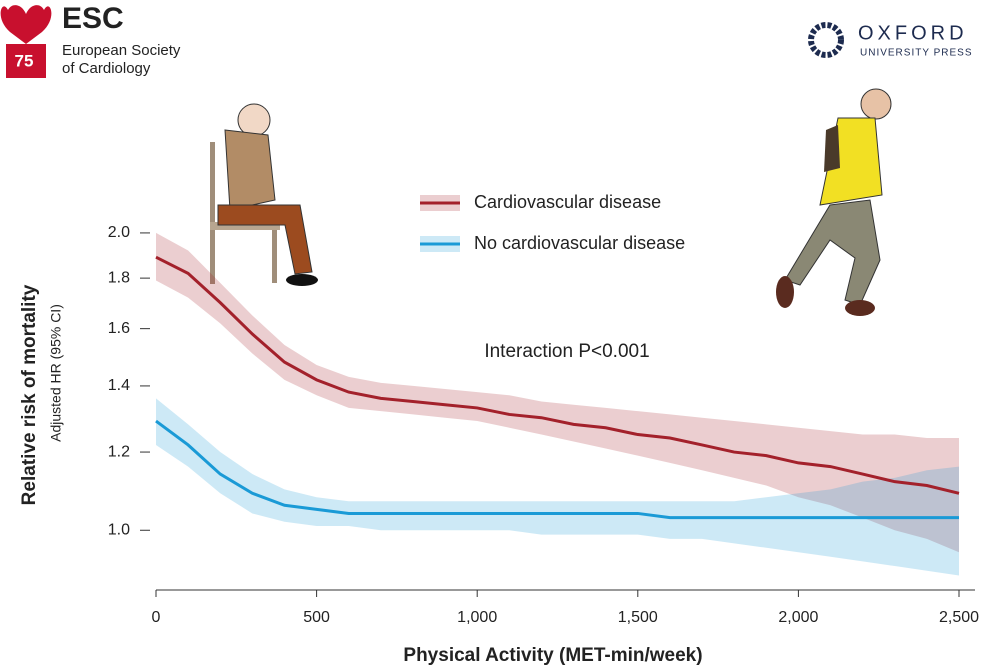  I want to click on legend-label: No cardiovascular disease, so click(579, 243).